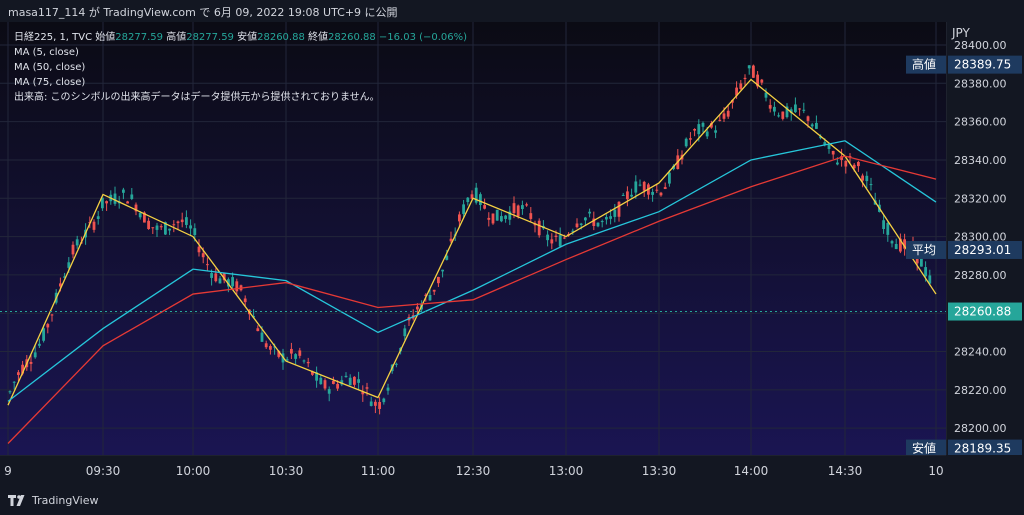  Describe the element at coordinates (50, 67) in the screenshot. I see `ma50-legend: MA (50, close)` at that location.